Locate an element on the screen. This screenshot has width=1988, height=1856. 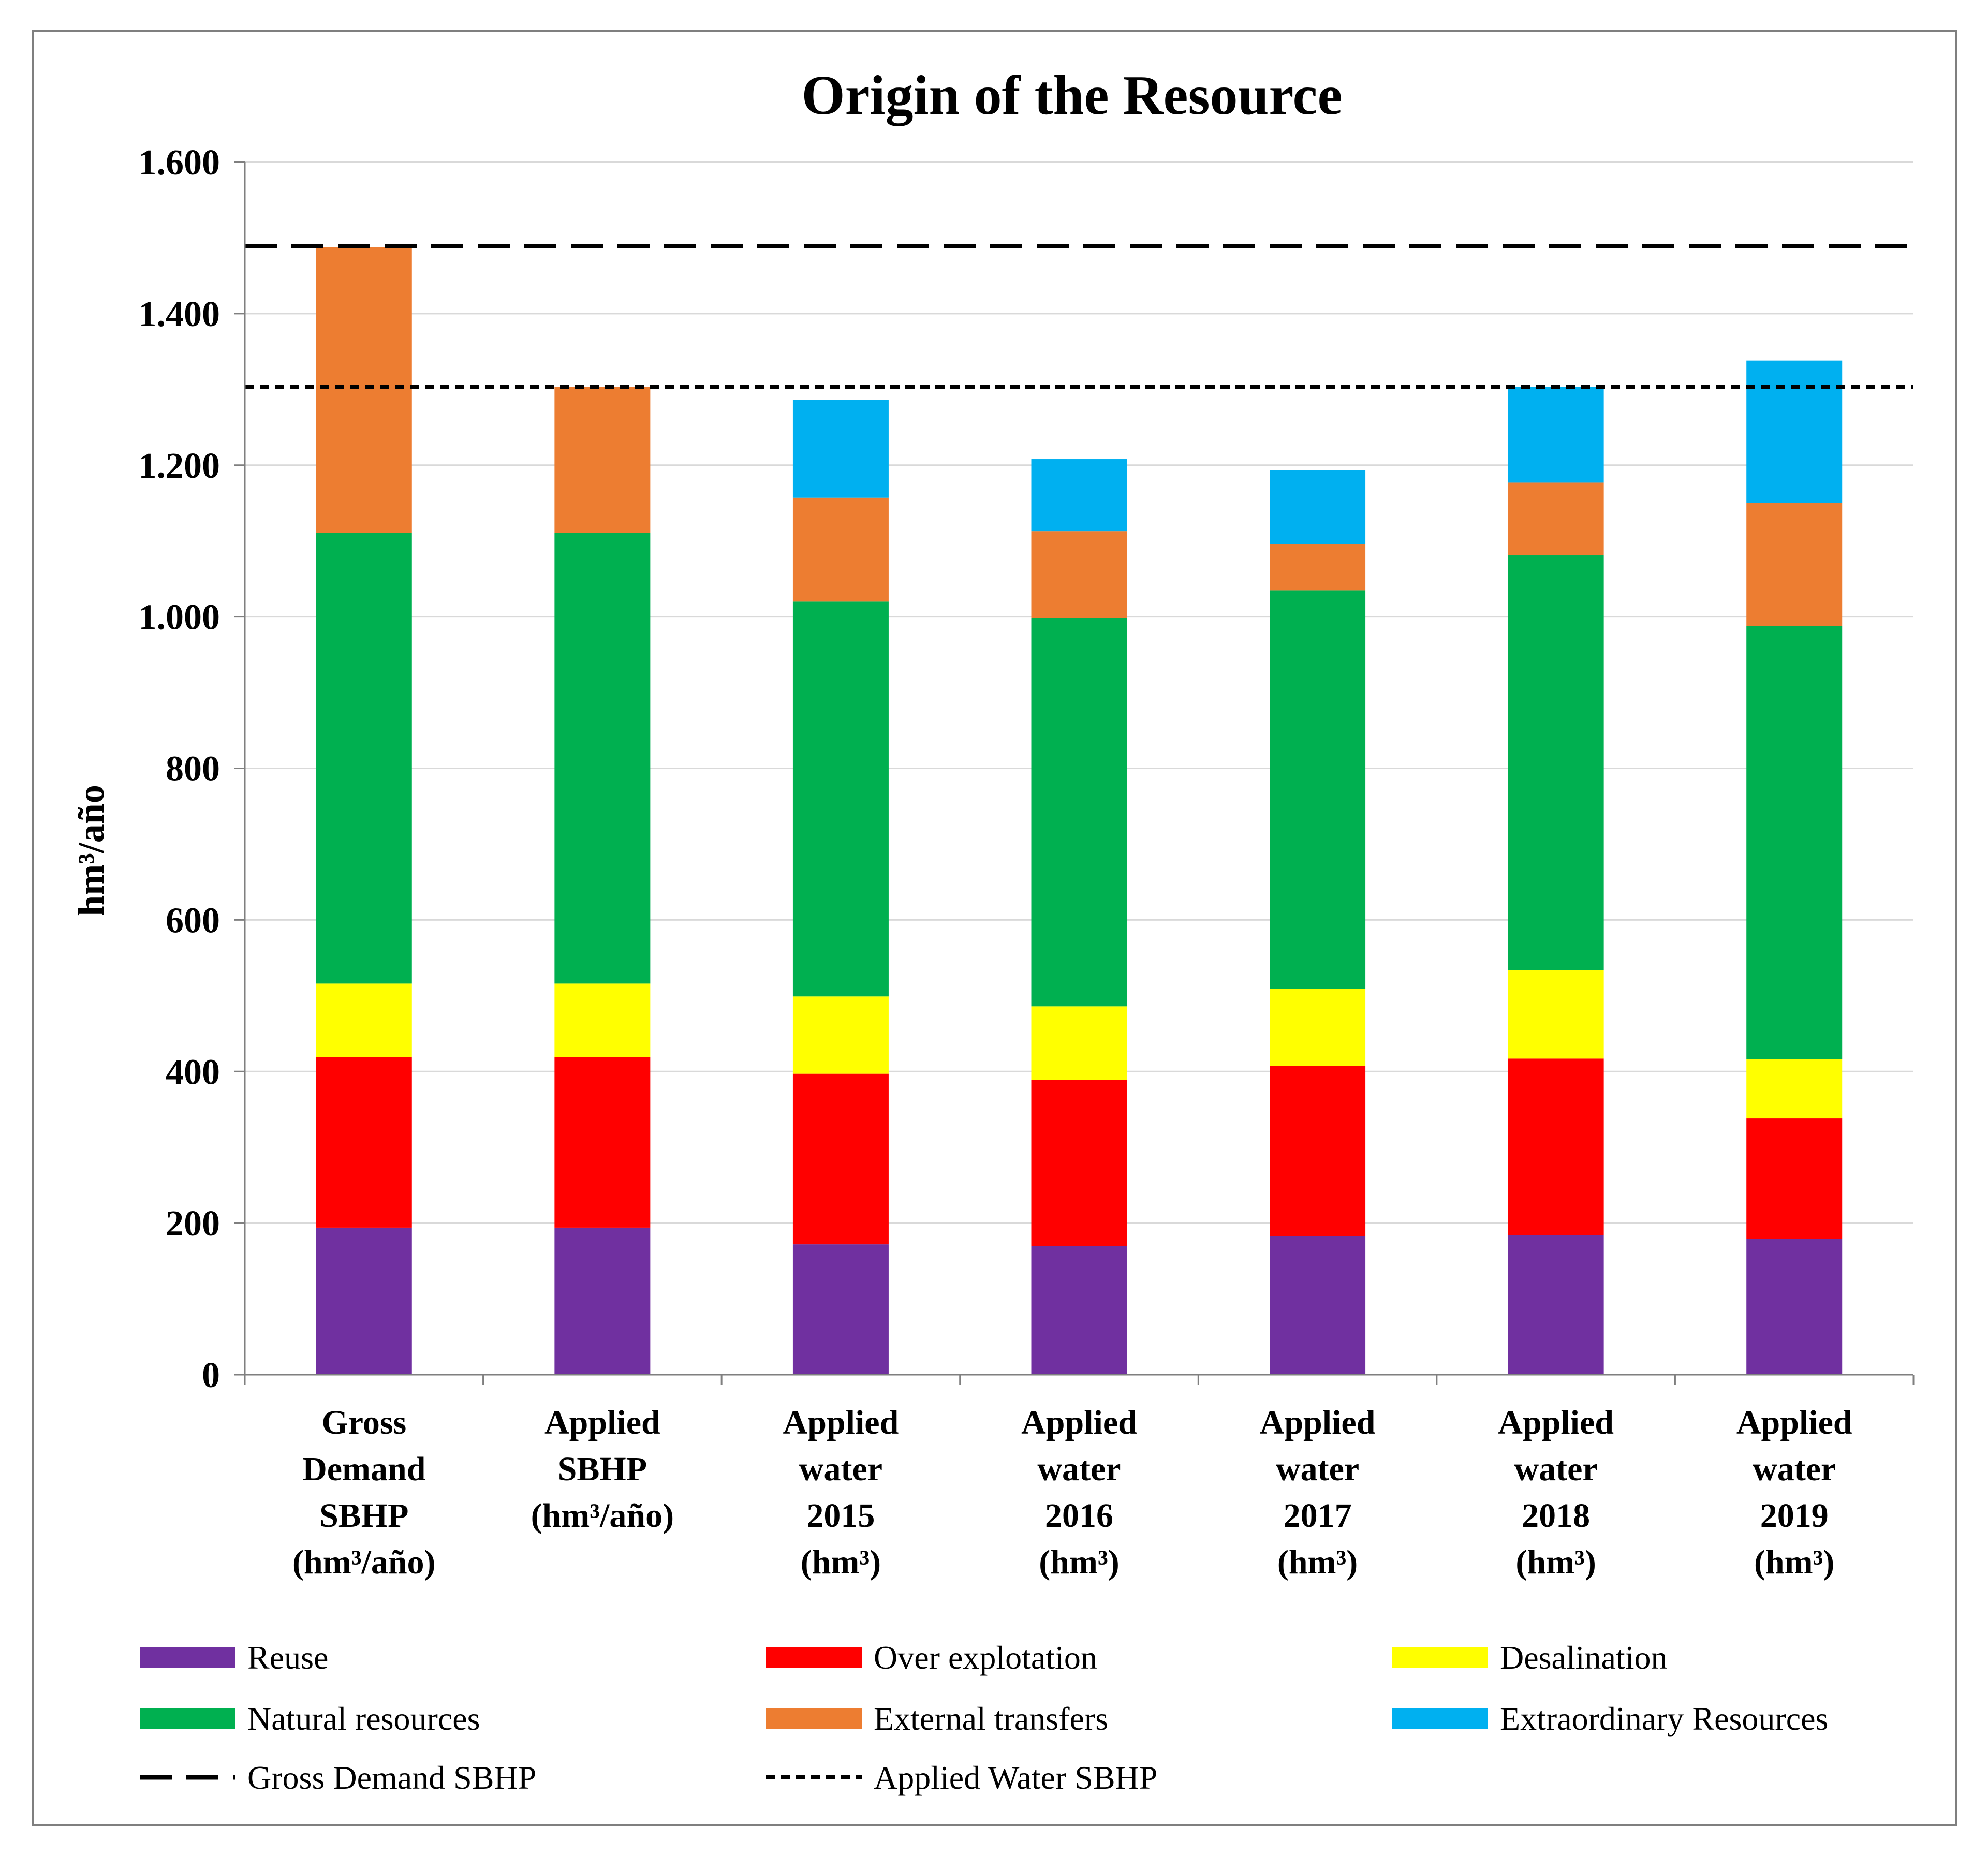
x-tick-label: Applied SBHP (hm³/año) is located at coordinates (602, 1470).